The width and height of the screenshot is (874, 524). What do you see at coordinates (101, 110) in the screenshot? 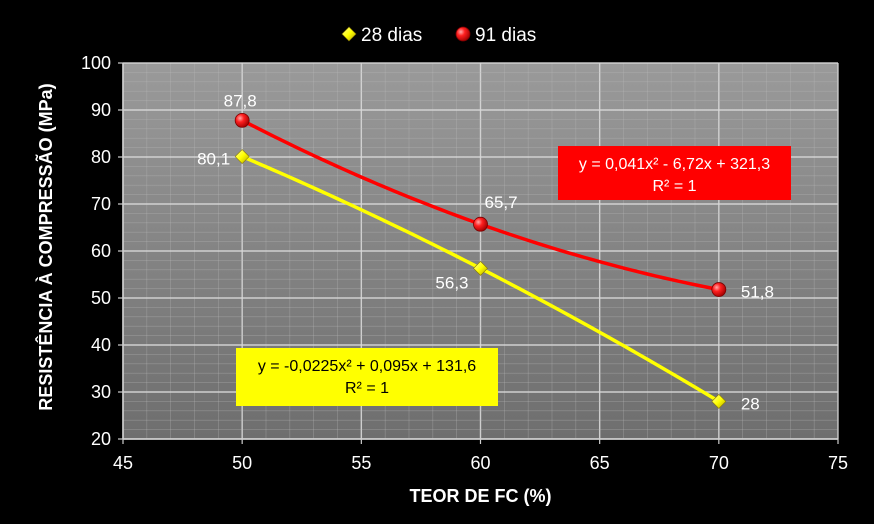
I see `y-tick-label: 90` at bounding box center [101, 110].